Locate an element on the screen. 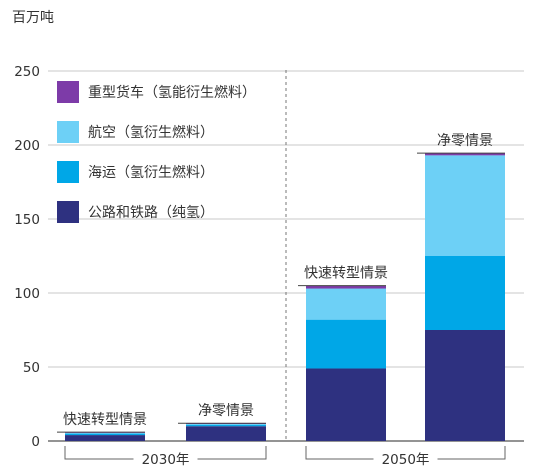  legend-label: 重型货车（氢能衍生燃料） is located at coordinates (172, 92).